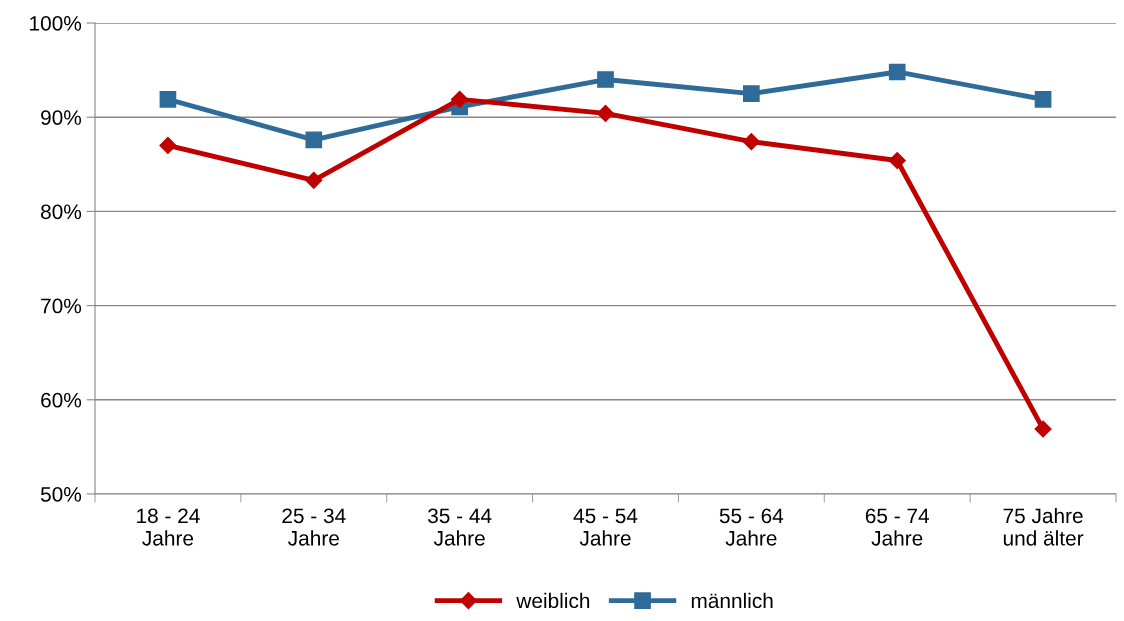 Image resolution: width=1124 pixels, height=621 pixels. I want to click on x-tick-label: 75 Jahre und älter, so click(1043, 526).